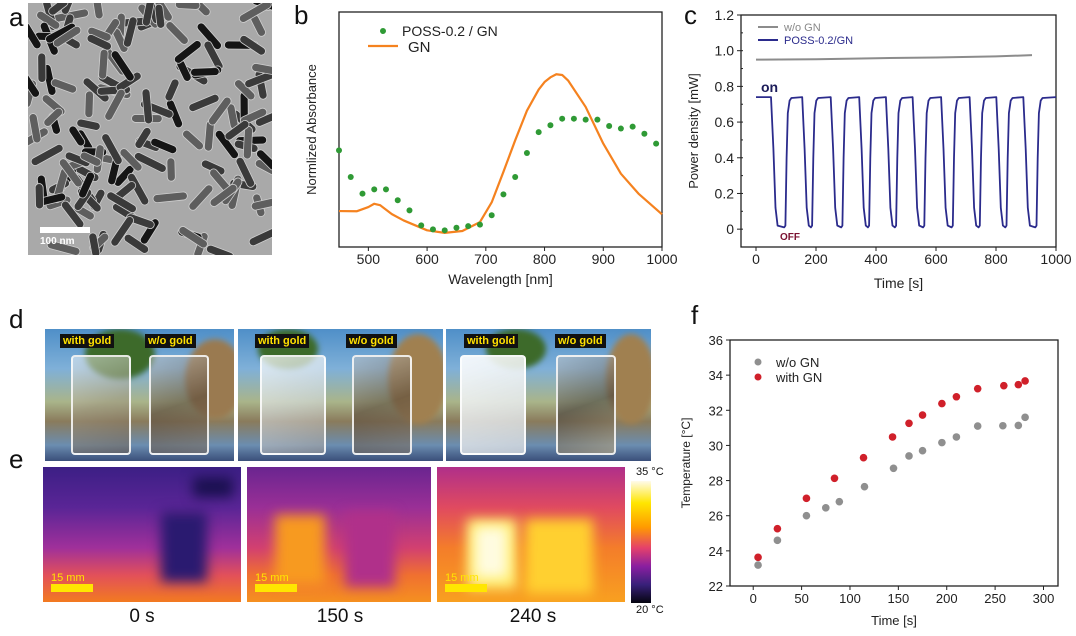 The height and width of the screenshot is (636, 1076). I want to click on y-tick-label: 28, so click(716, 481).